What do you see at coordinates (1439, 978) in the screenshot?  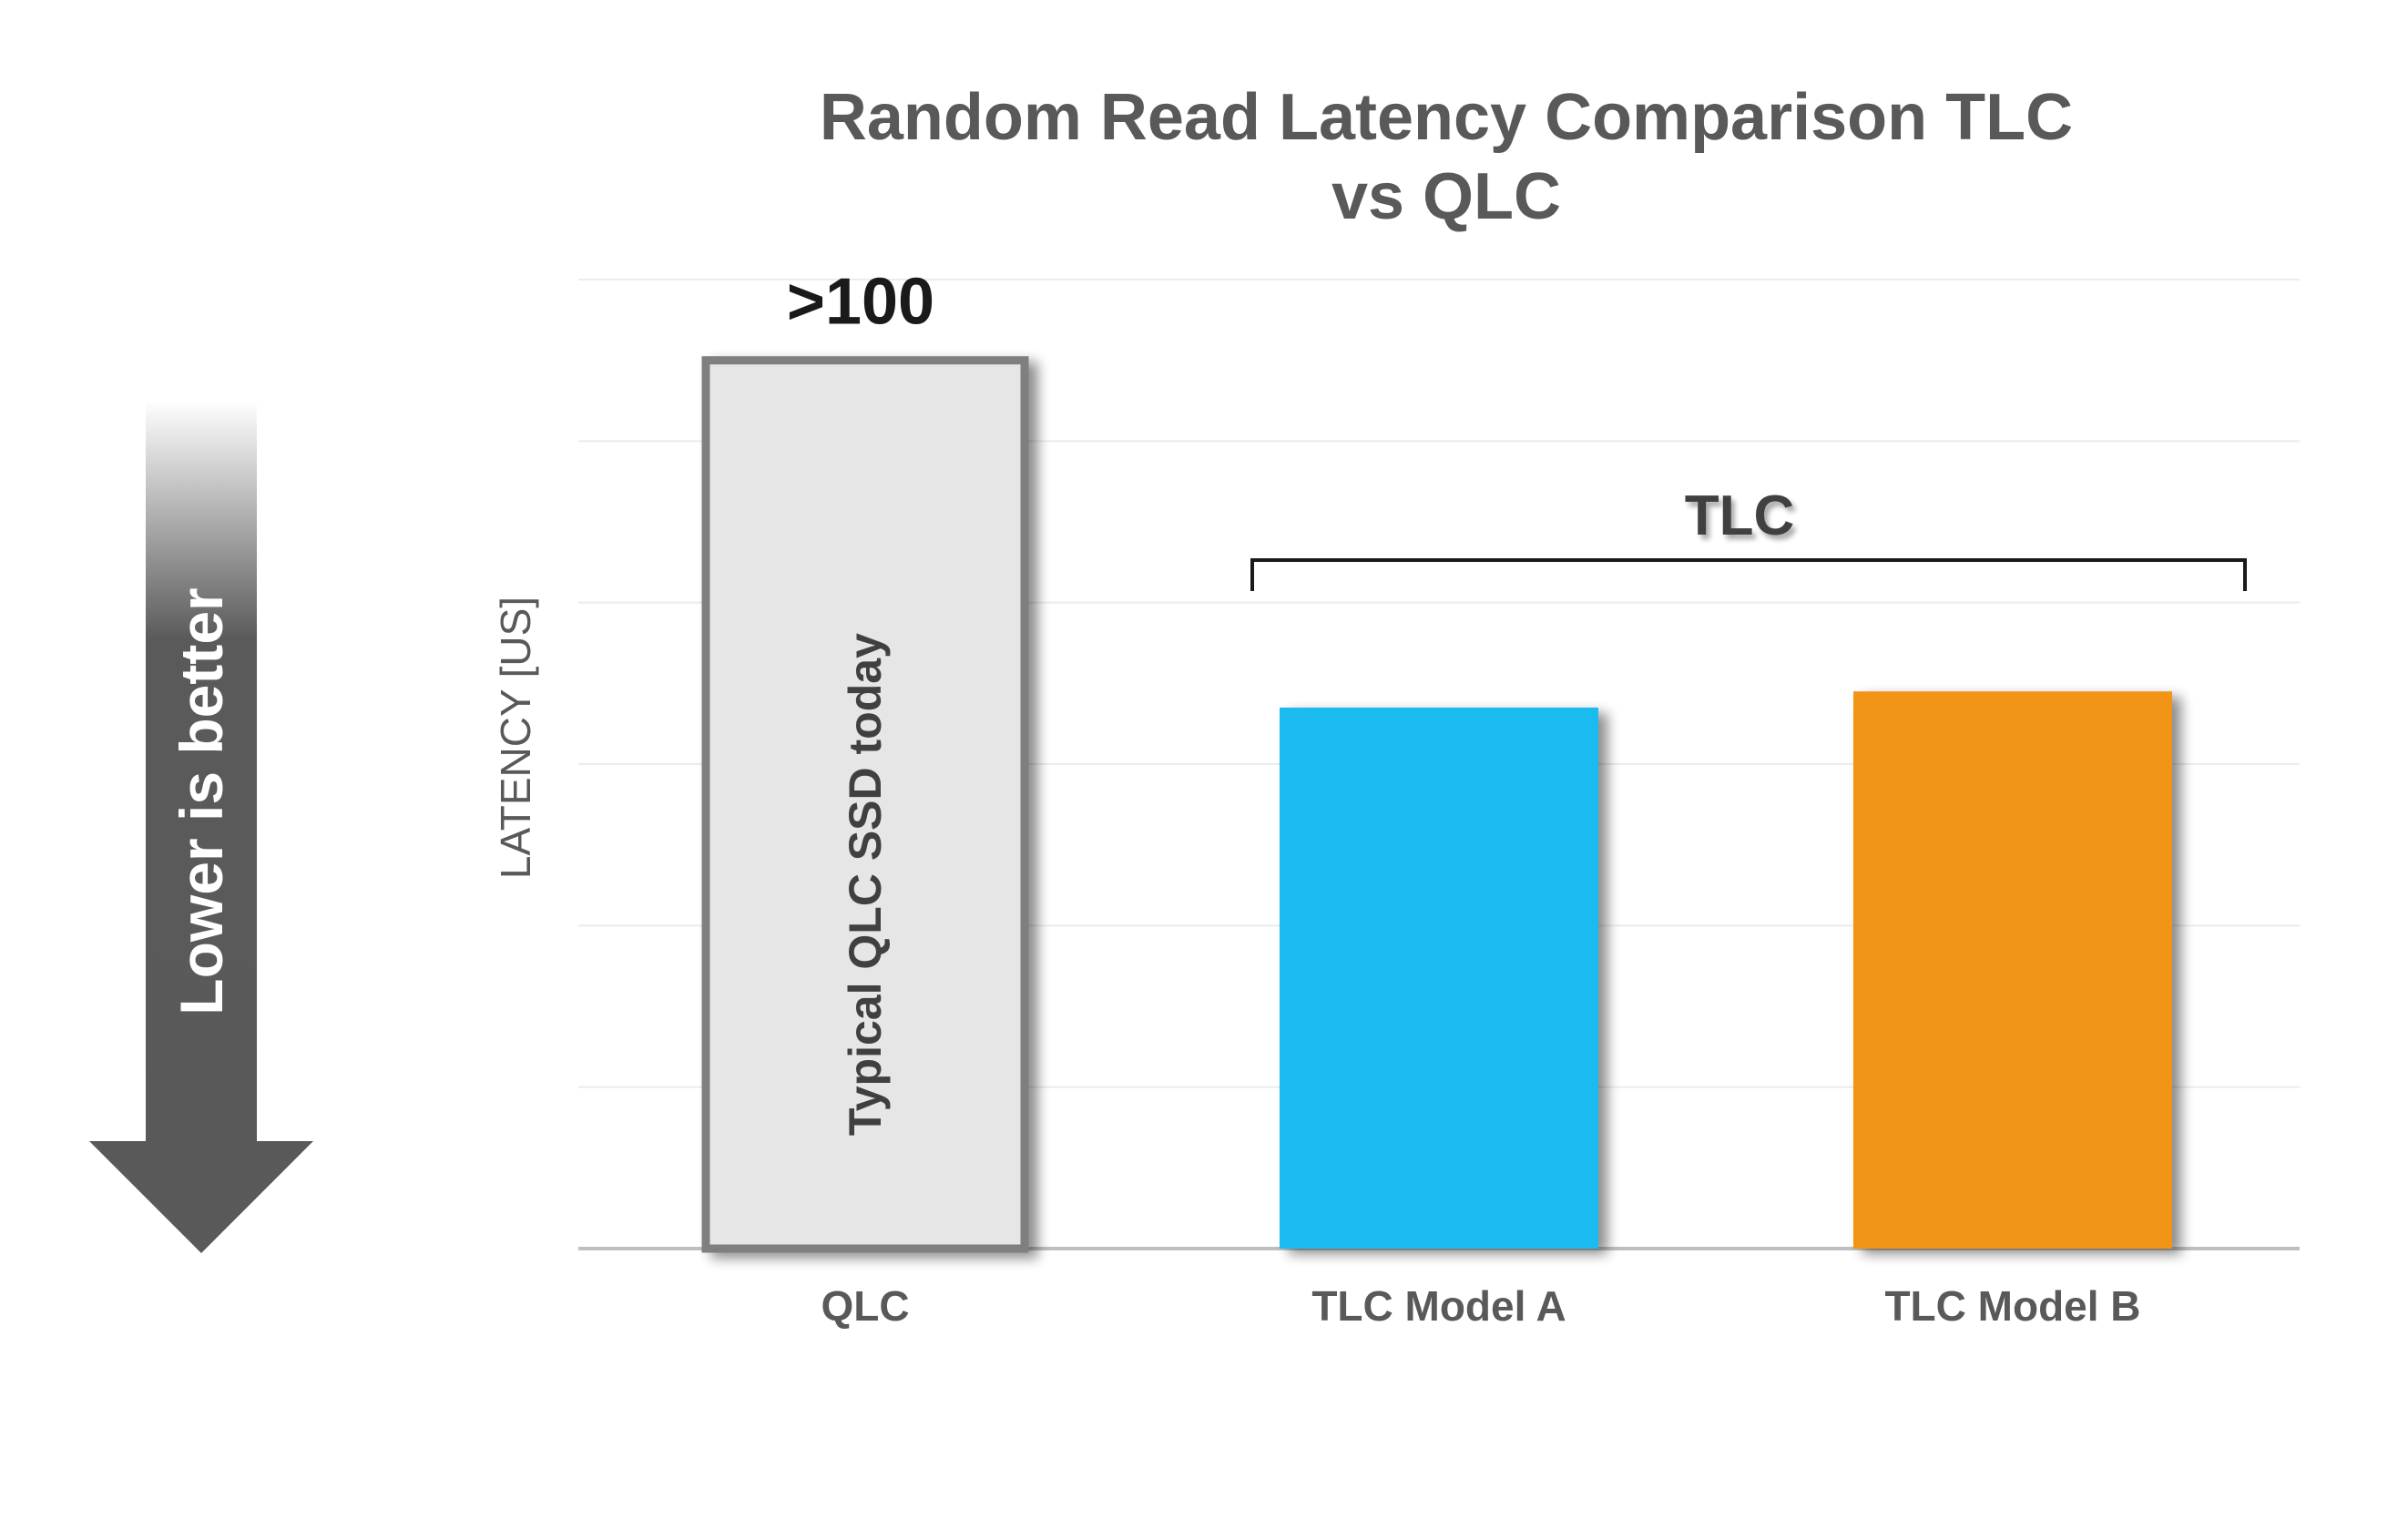 I see `bar-tlc-model-a` at bounding box center [1439, 978].